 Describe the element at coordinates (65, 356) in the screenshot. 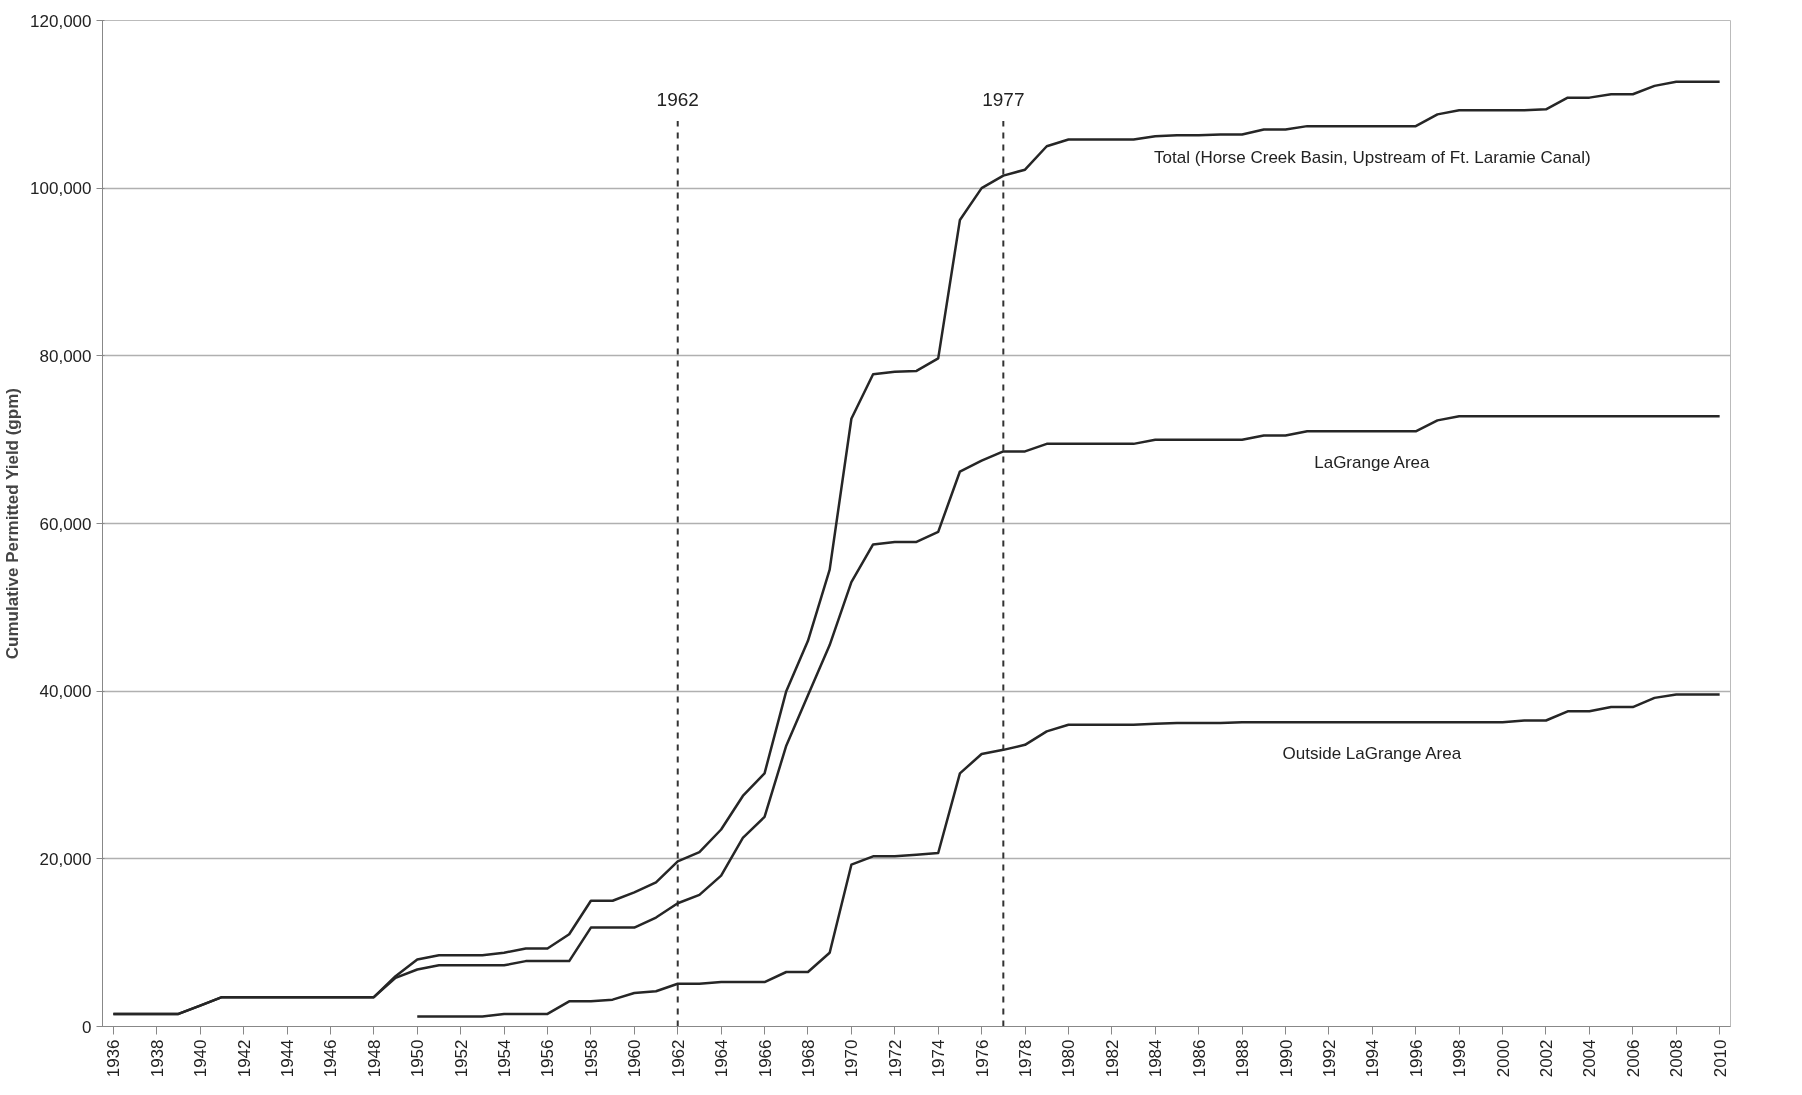

I see `y-tick-label: 80,000` at that location.